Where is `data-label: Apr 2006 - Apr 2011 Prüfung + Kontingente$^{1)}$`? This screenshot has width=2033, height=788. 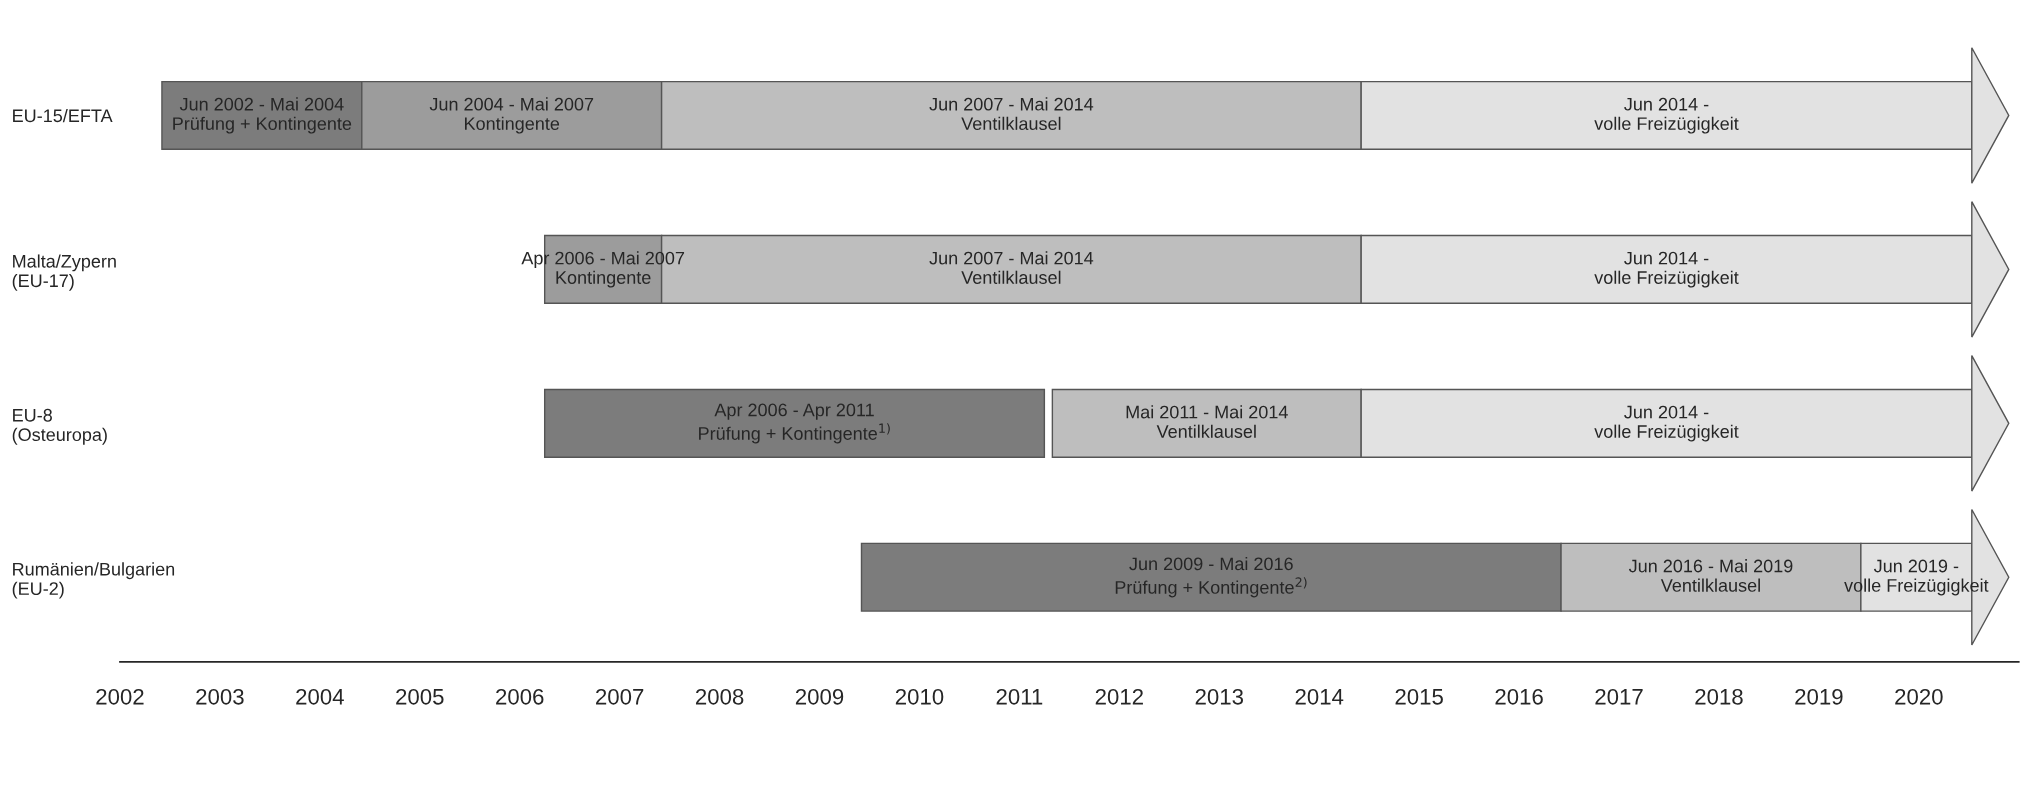 data-label: Apr 2006 - Apr 2011 Prüfung + Kontingente$^{1)}$ is located at coordinates (794, 423).